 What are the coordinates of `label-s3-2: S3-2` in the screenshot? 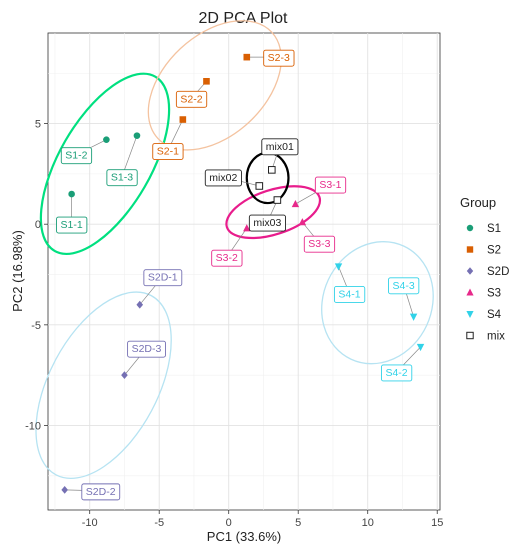 It's located at (227, 258).